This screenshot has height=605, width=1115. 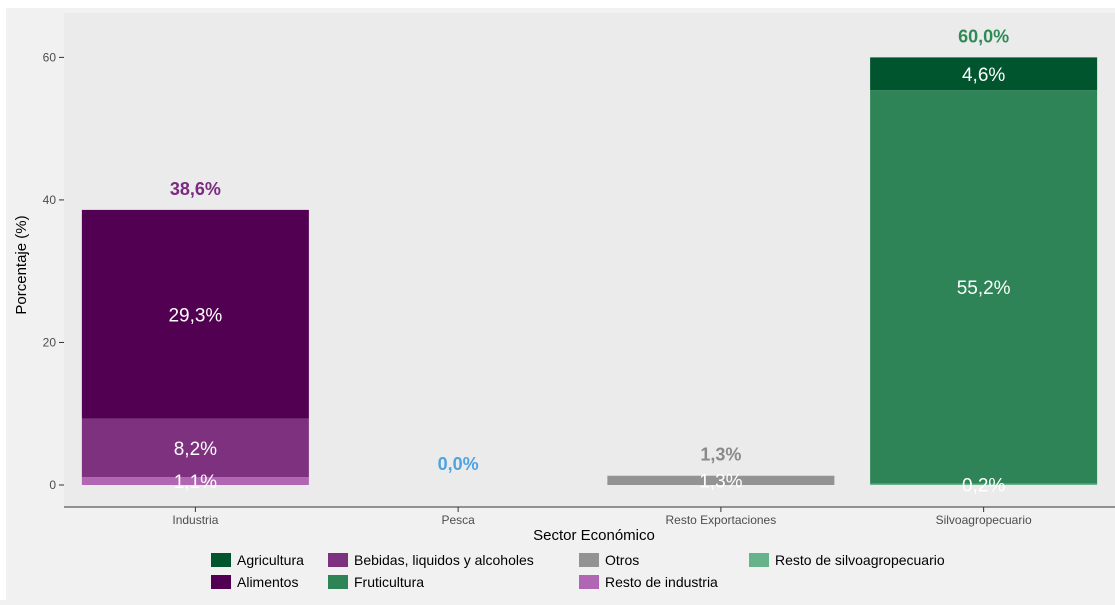 I want to click on y-axis: 0 20 40 60, so click(x=53, y=271).